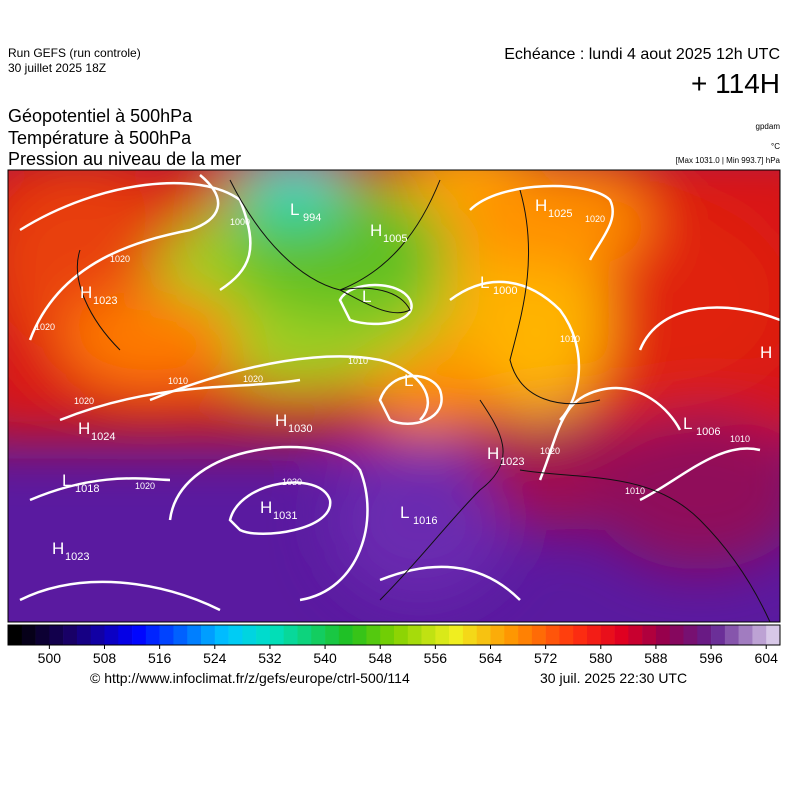 The image size is (788, 789). I want to click on valid-time: Echéance : lundi 4 aout 2025 12h UTC, so click(642, 54).